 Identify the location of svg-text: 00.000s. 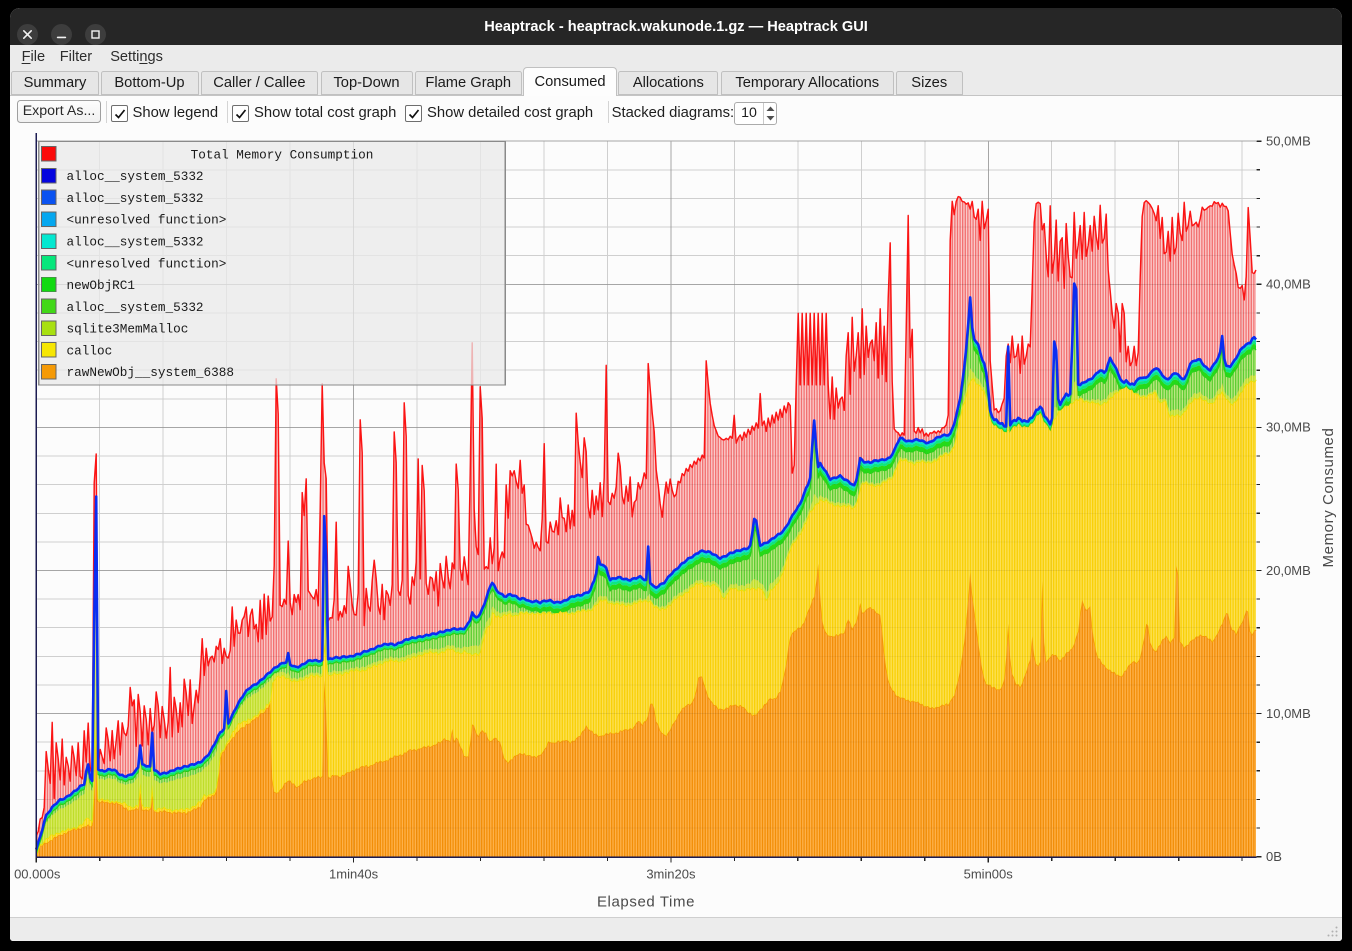
(37, 874).